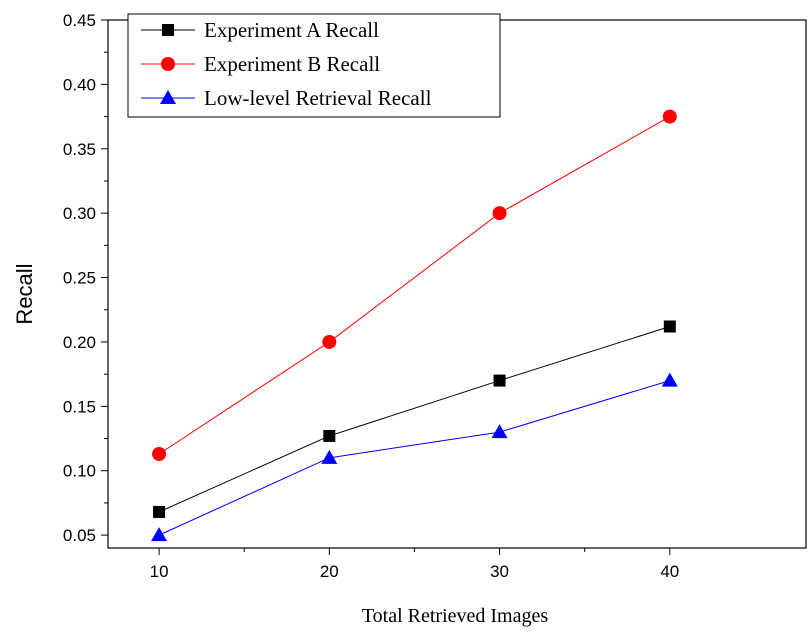 This screenshot has width=809, height=632. Describe the element at coordinates (159, 571) in the screenshot. I see `x-tick-label: 10` at that location.